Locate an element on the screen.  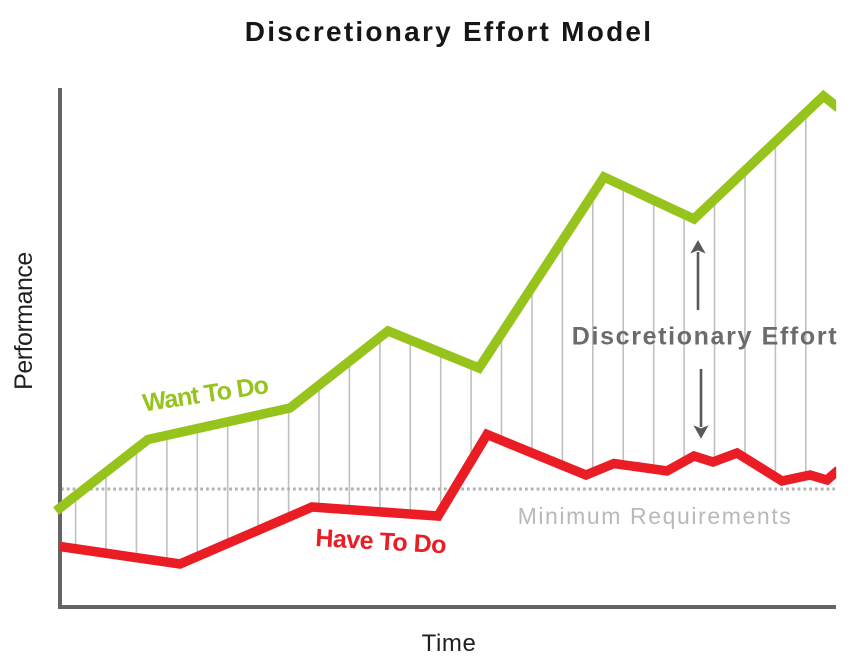
svg-text: Time is located at coordinates (449, 643).